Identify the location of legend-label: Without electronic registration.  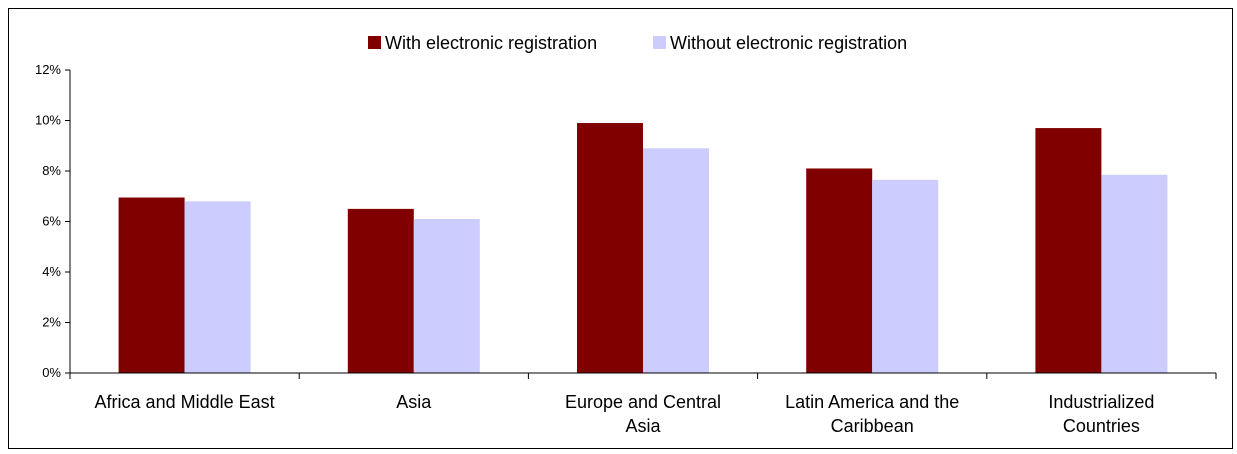
(788, 43).